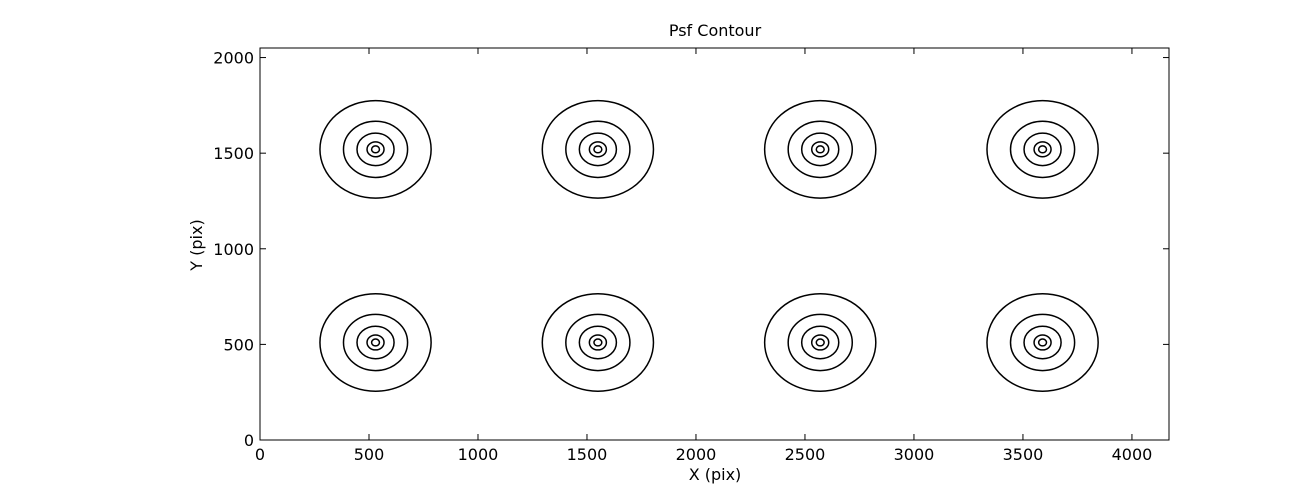 The image size is (1300, 490). I want to click on x-axis-label: X (pix), so click(715, 474).